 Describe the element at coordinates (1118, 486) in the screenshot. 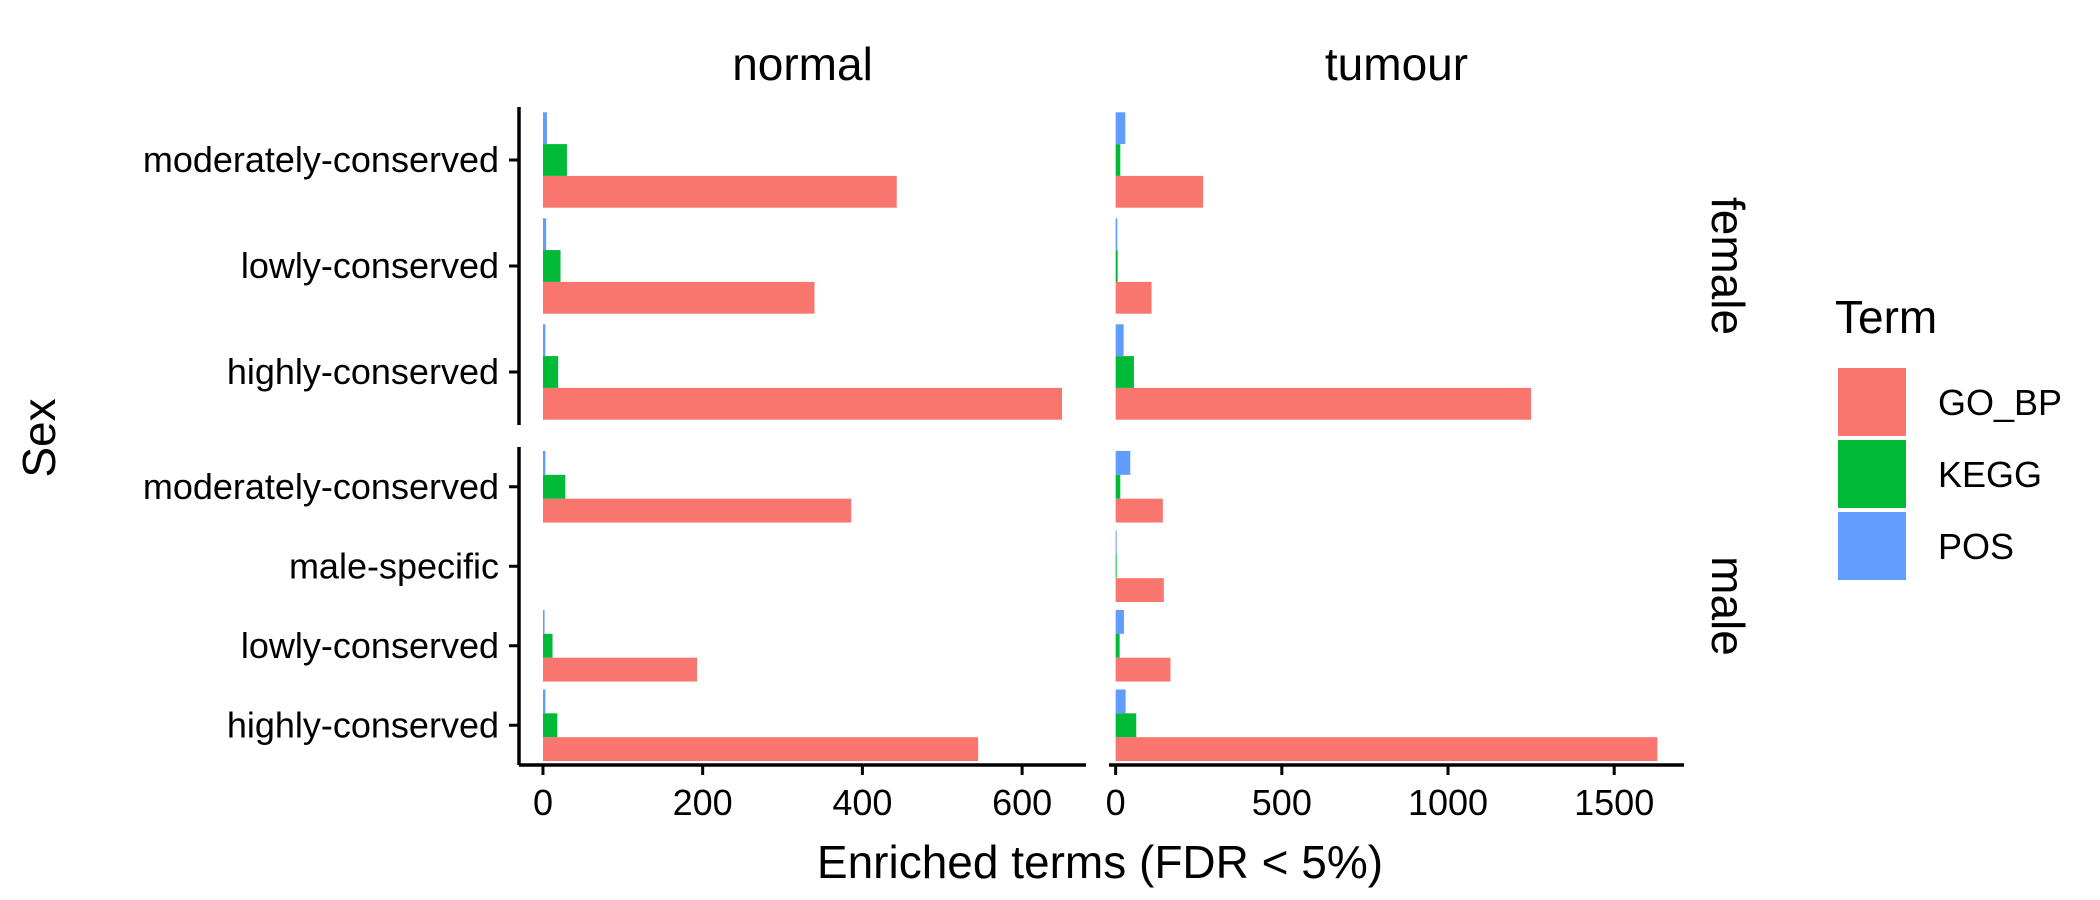

I see `bar-tumour-male-moderately-conserved-kegg` at that location.